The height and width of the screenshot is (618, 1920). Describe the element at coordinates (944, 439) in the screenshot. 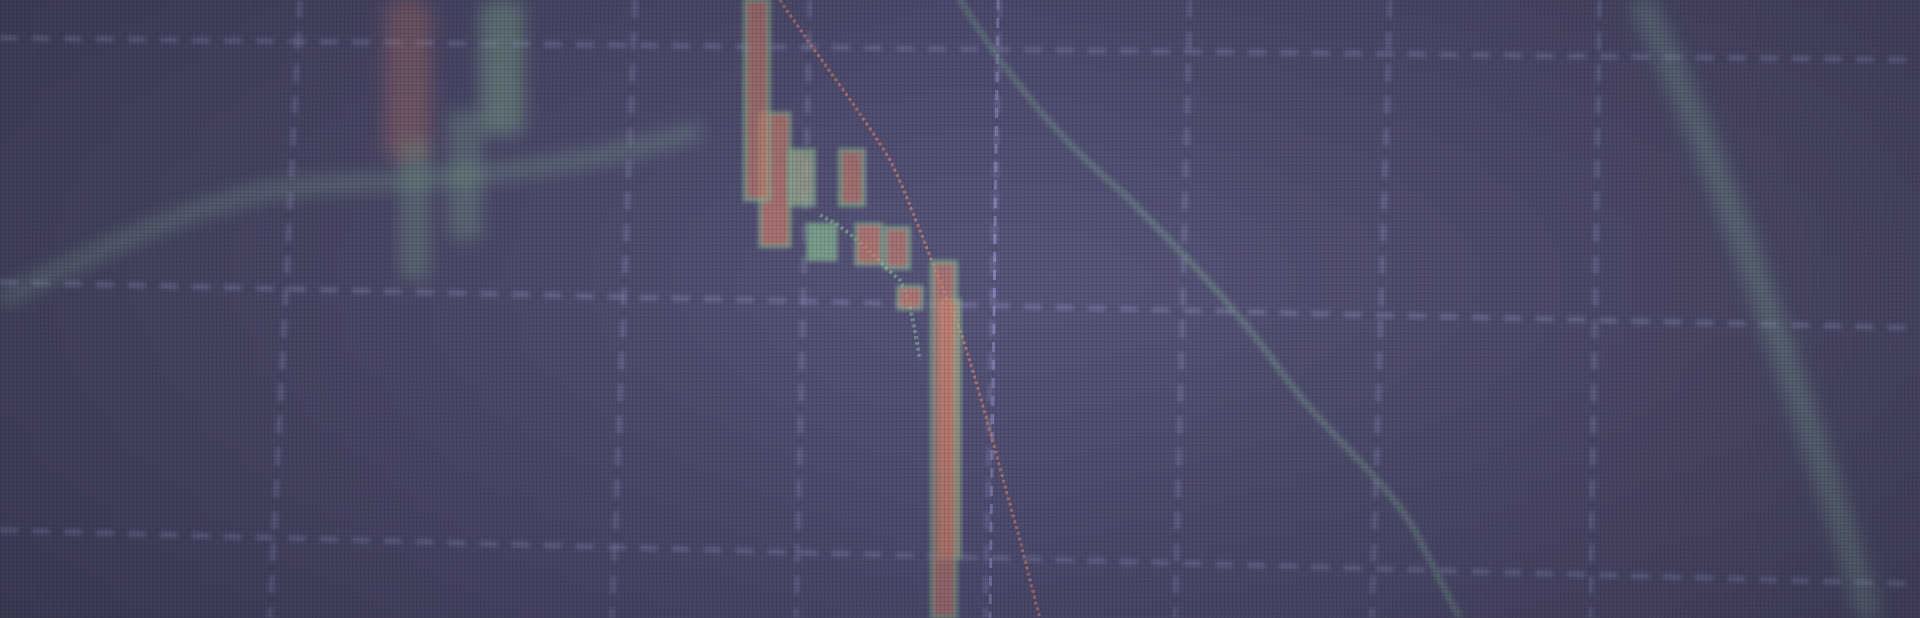

I see `candle-plunge-body` at that location.